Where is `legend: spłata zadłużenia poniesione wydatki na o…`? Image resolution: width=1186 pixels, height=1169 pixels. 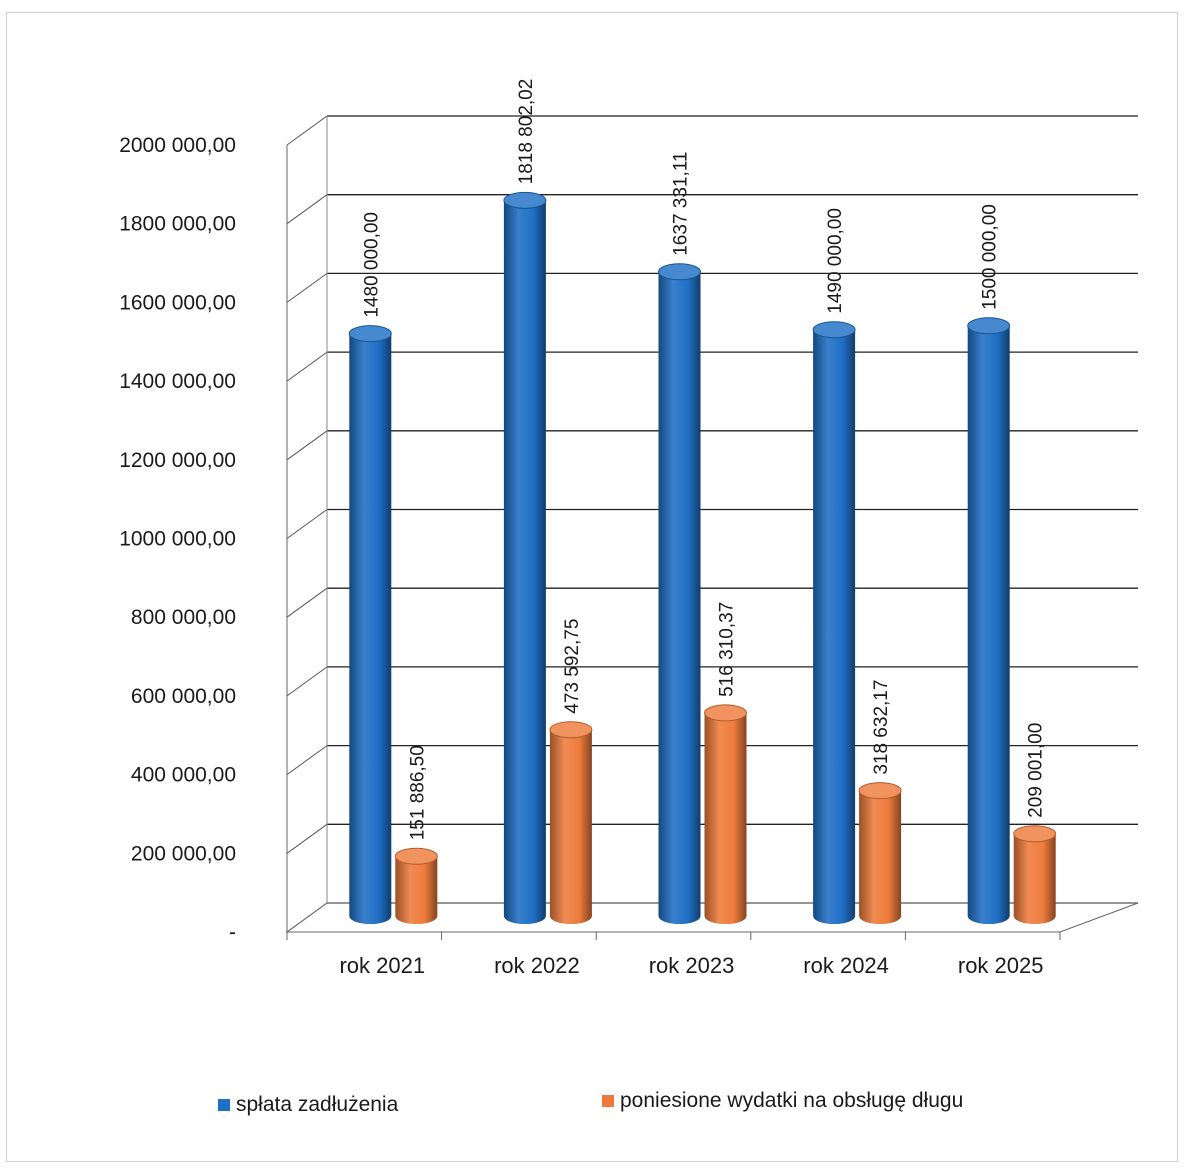
legend: spłata zadłużenia poniesione wydatki na o… is located at coordinates (590, 1102).